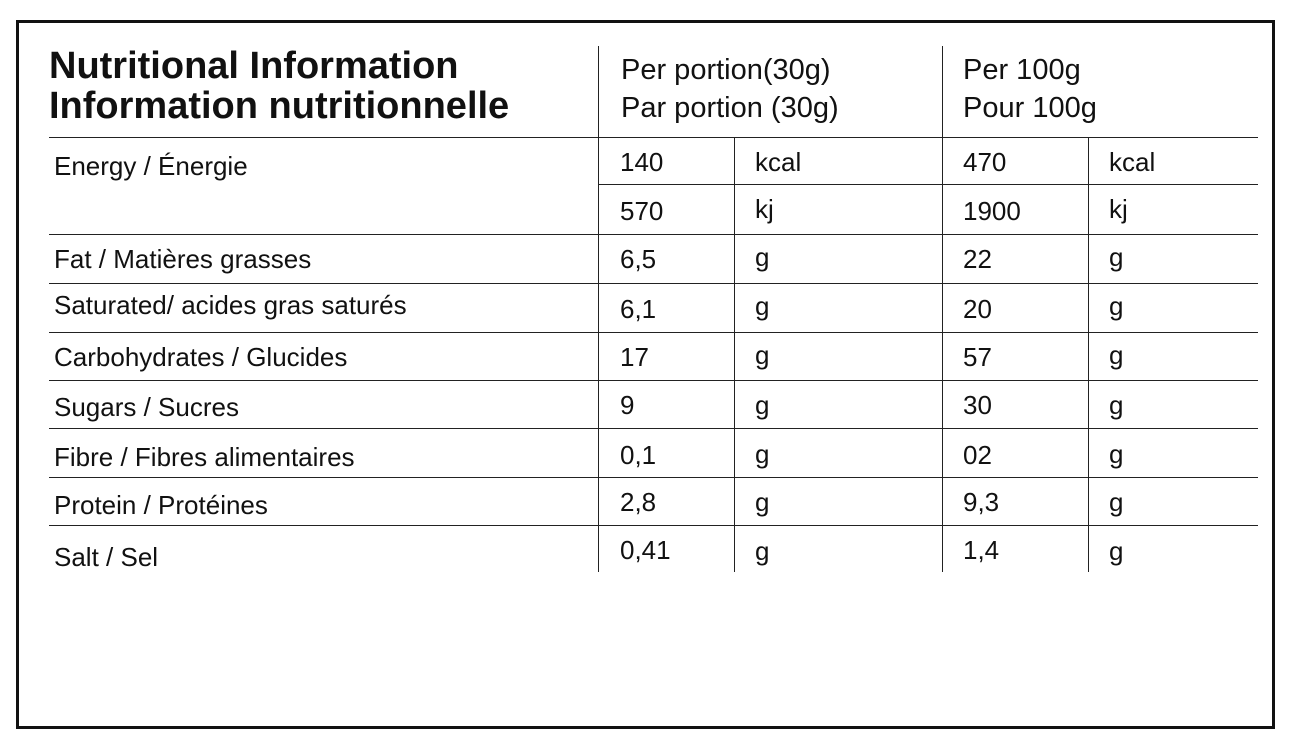 This screenshot has width=1297, height=753. I want to click on fibre-per100: 02, so click(977, 455).